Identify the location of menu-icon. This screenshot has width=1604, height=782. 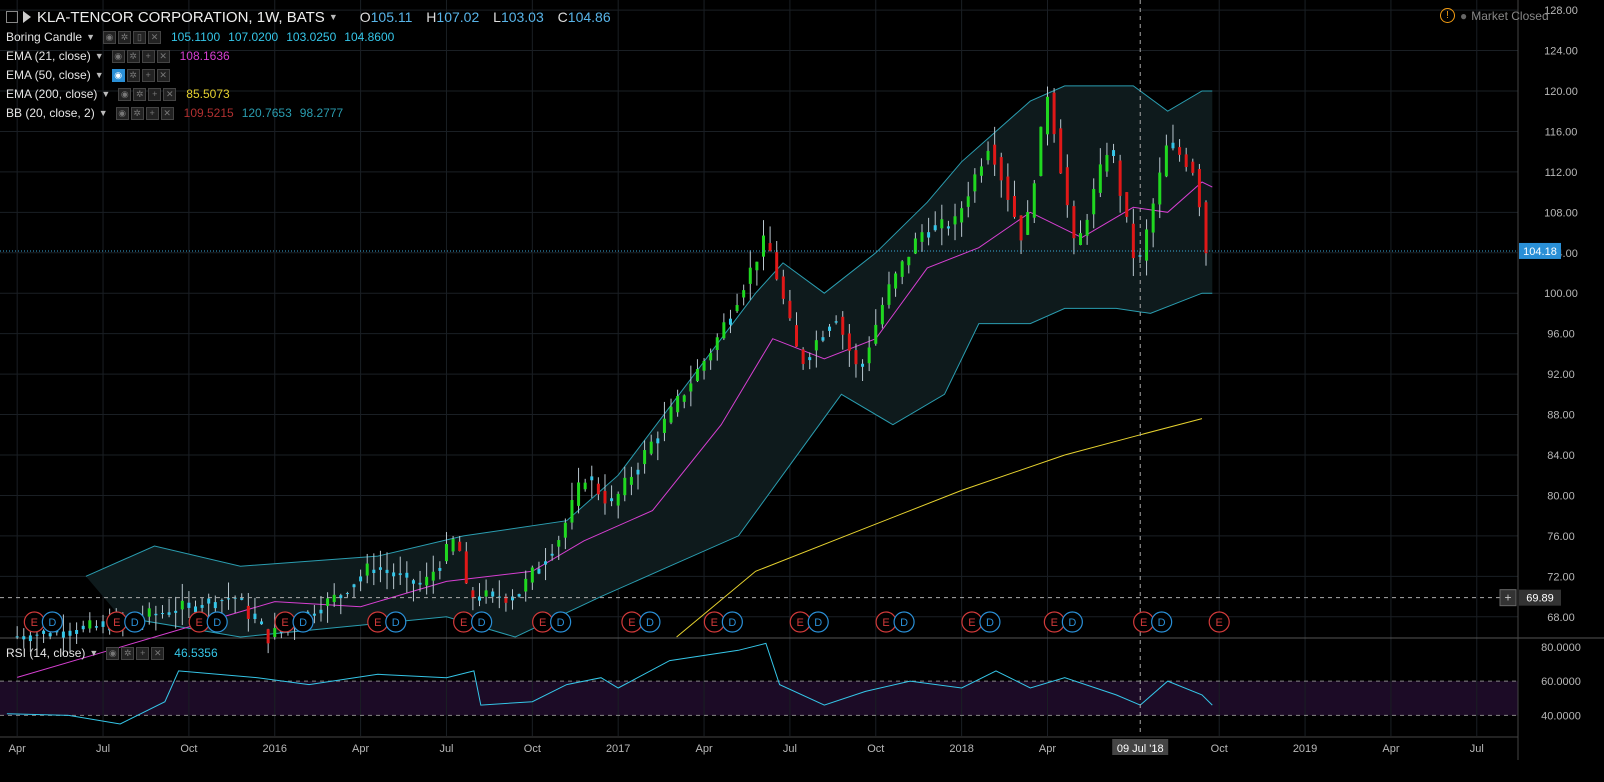
(12, 17).